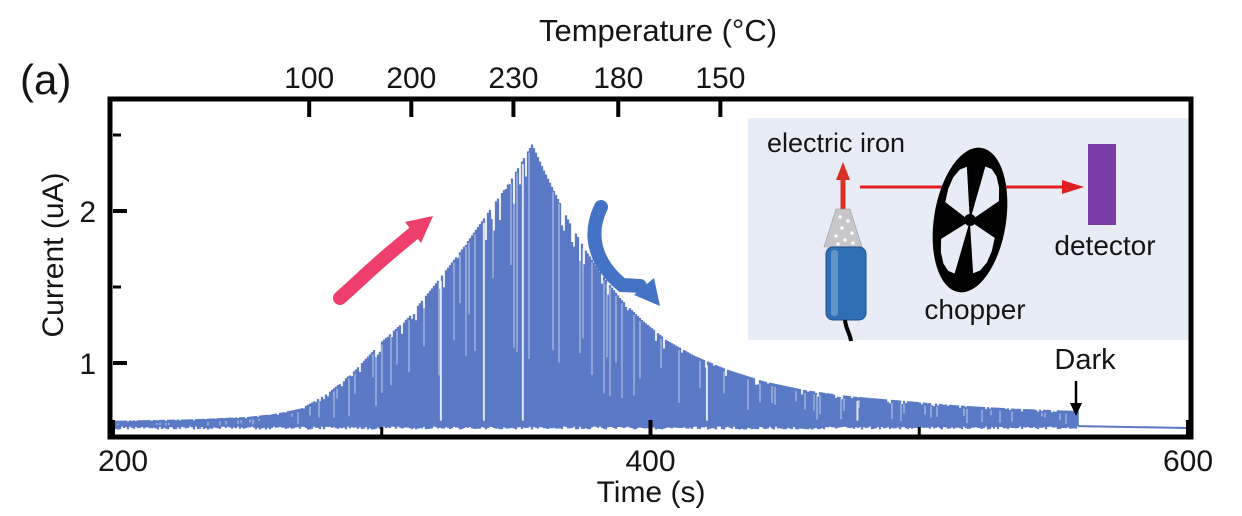 This screenshot has height=516, width=1242. Describe the element at coordinates (618, 78) in the screenshot. I see `tick-label: 180` at that location.